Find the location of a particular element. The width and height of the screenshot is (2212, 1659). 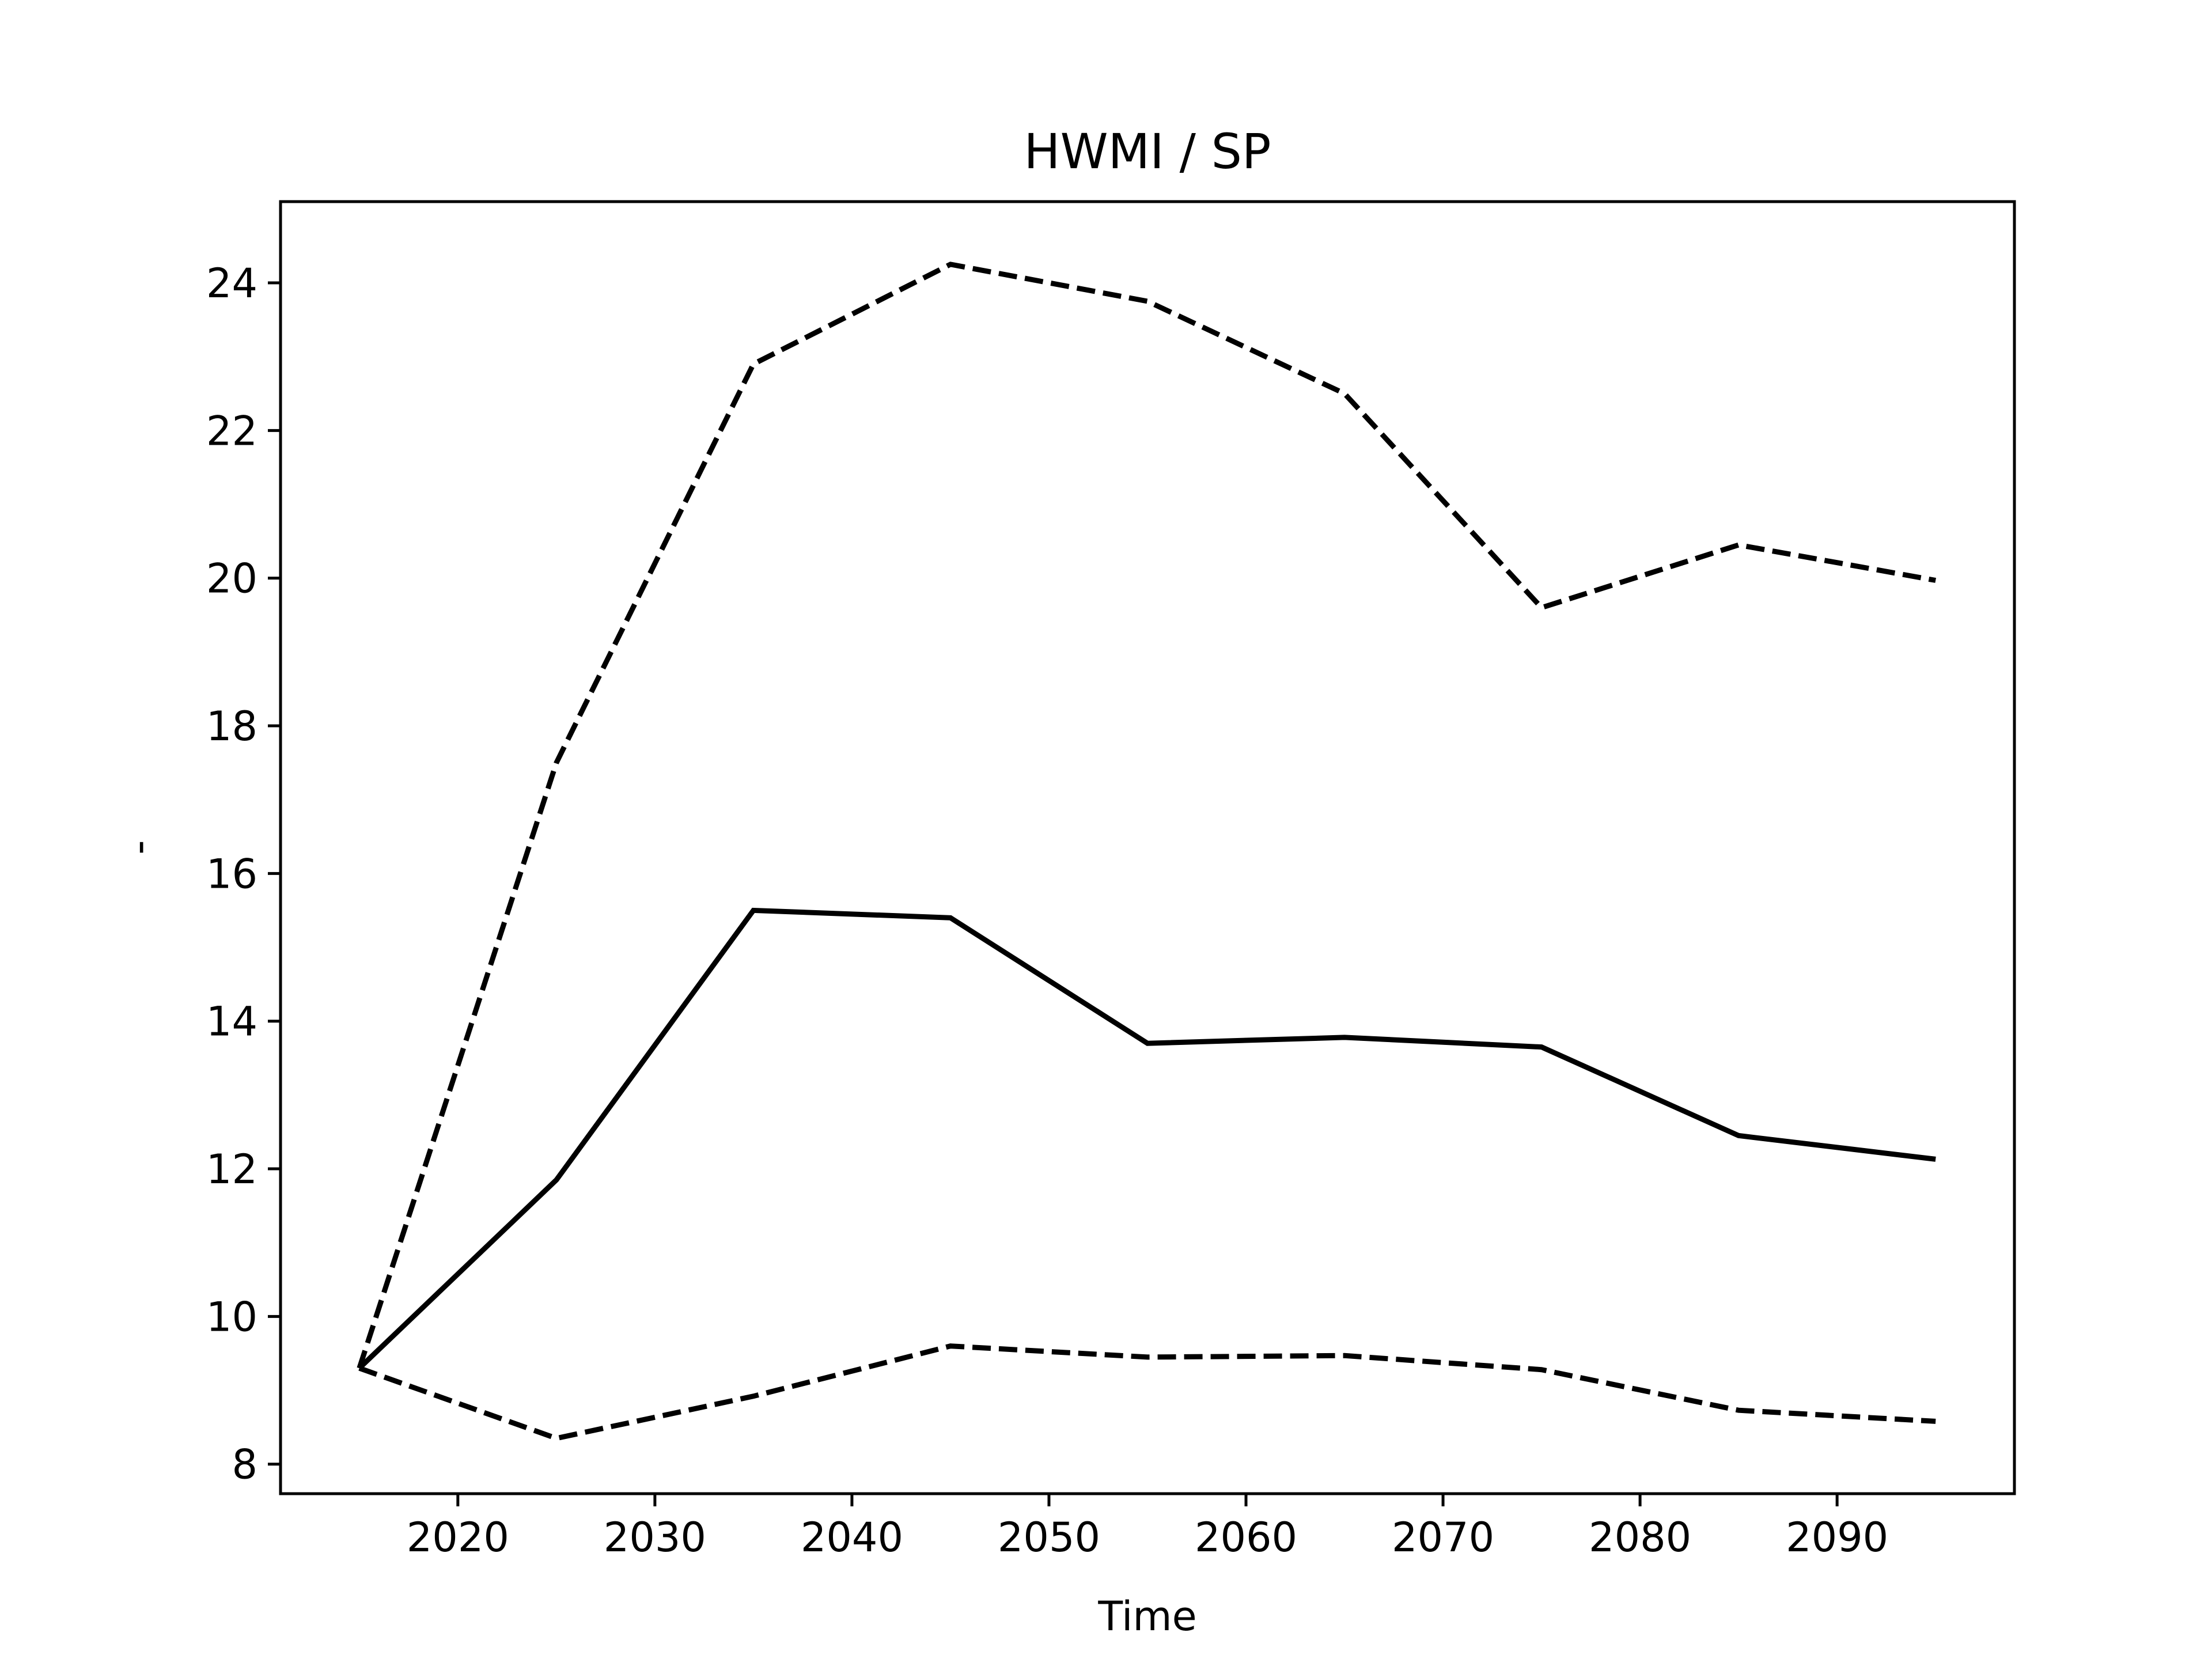

x-tick-label: 2070 is located at coordinates (1443, 1537).